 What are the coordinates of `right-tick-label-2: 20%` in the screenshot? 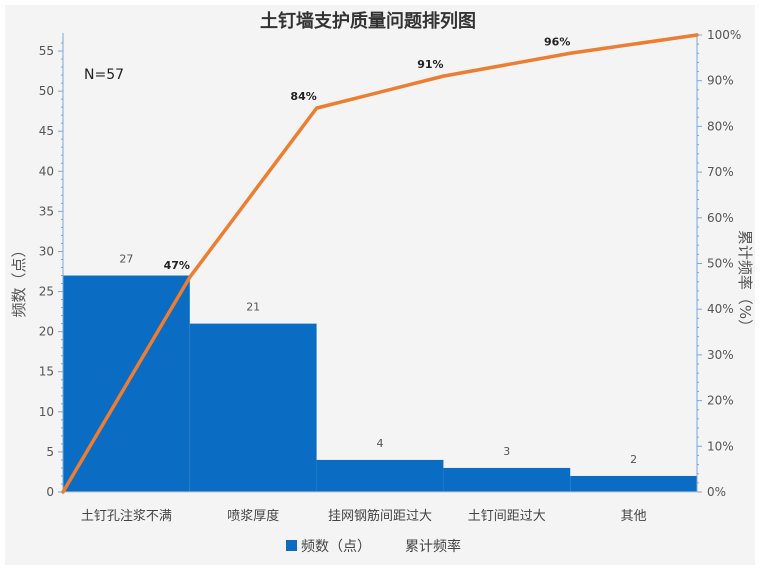 It's located at (720, 401).